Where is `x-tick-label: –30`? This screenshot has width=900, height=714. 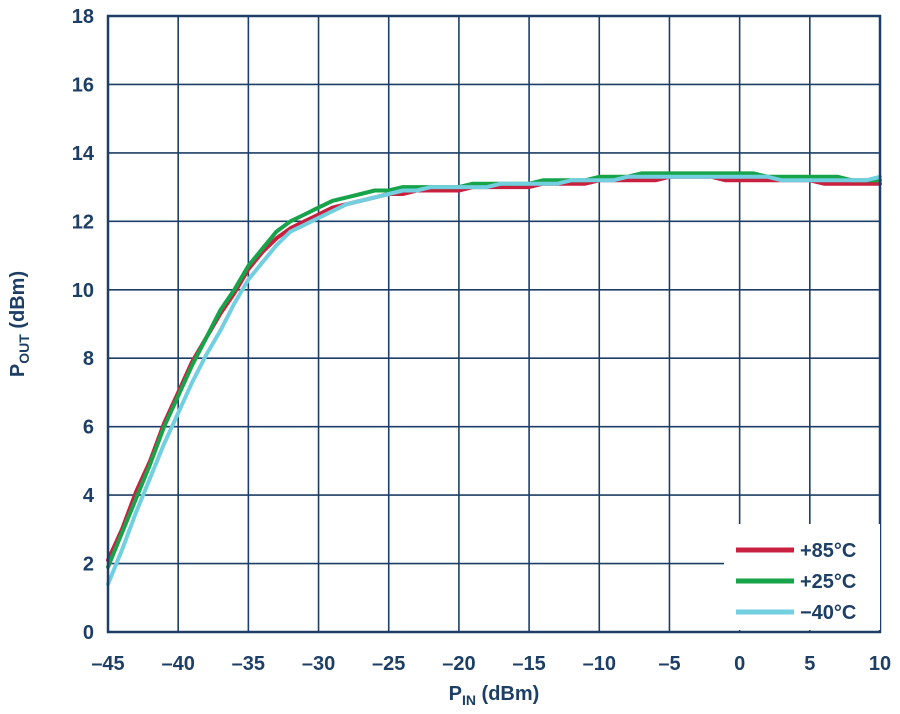
x-tick-label: –30 is located at coordinates (318, 664).